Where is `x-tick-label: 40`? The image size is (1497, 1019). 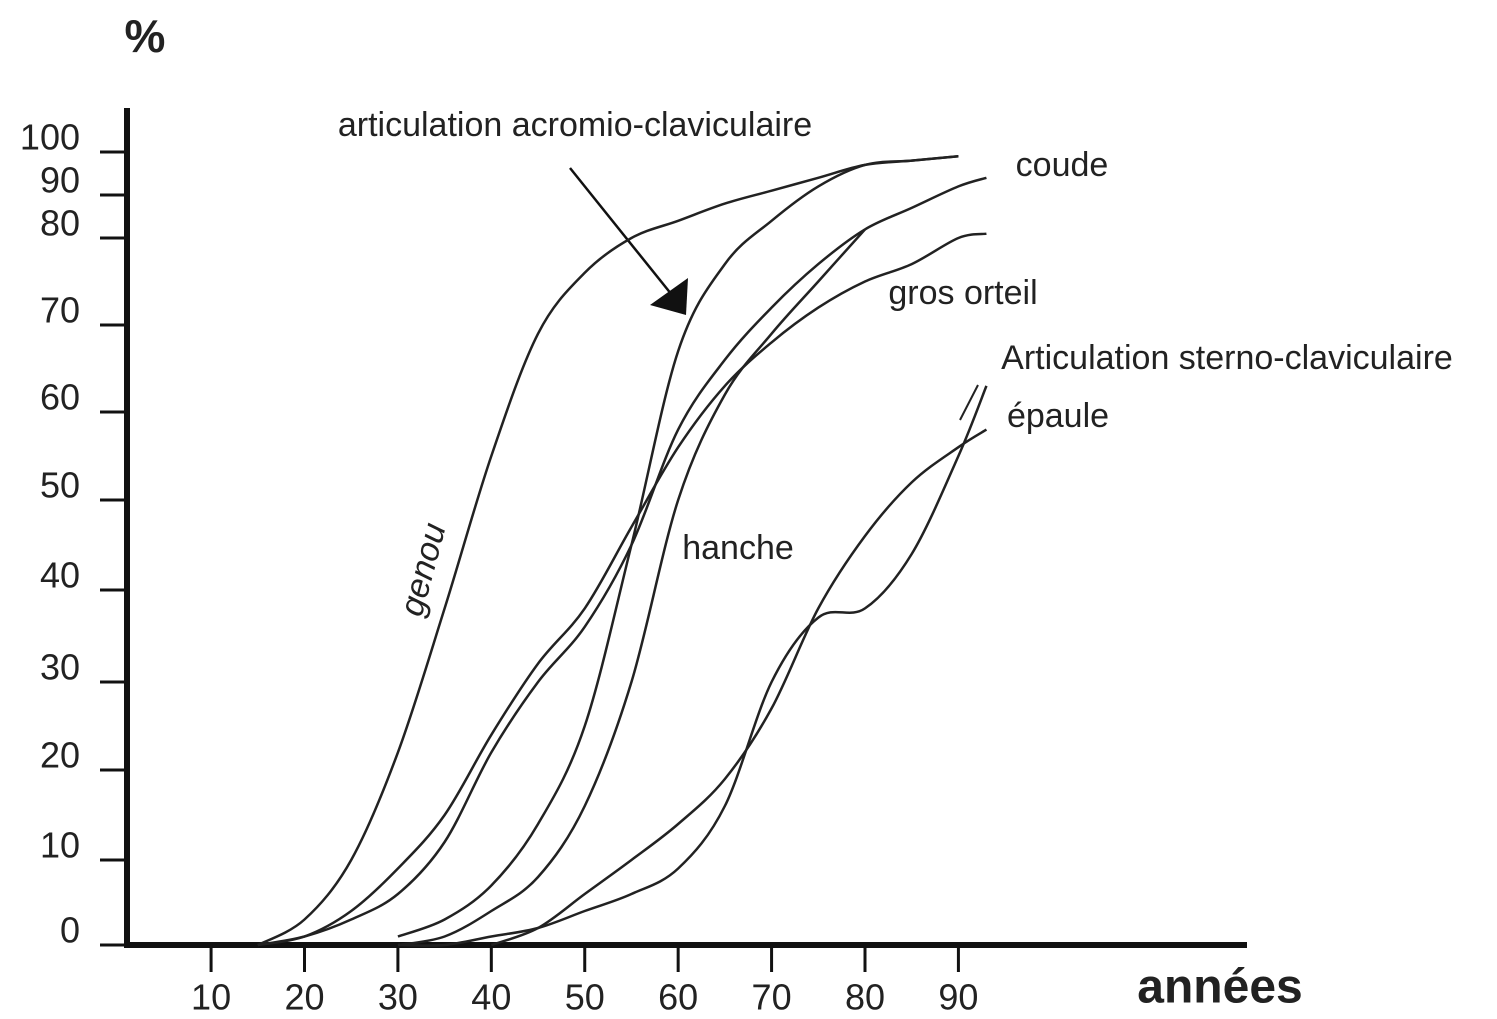 x-tick-label: 40 is located at coordinates (491, 997).